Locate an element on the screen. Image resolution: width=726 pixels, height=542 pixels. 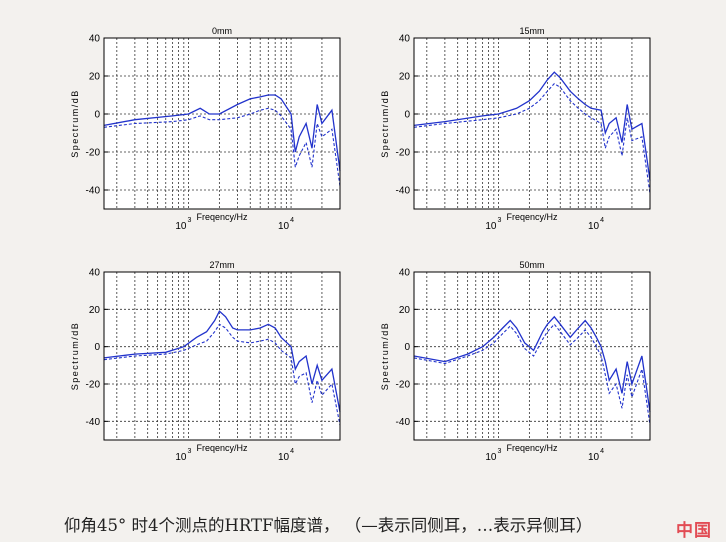
figure-caption: 仰角45° 时4个测点的HRTF幅度谱， （—表示同侧耳，…表示异侧耳） is located at coordinates (328, 525).